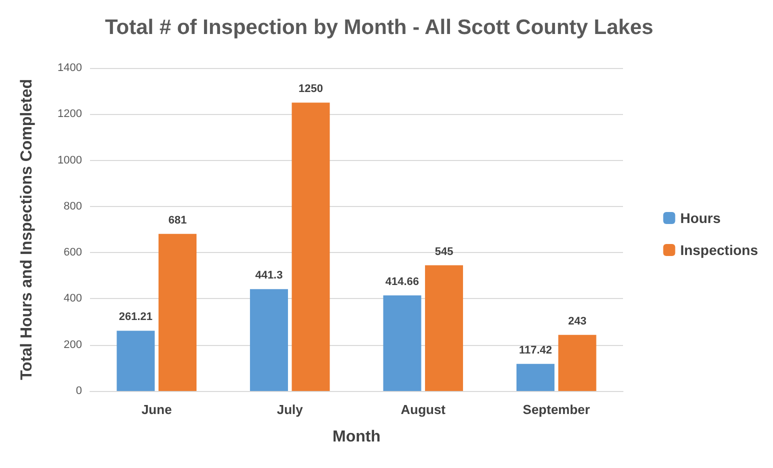  What do you see at coordinates (70, 160) in the screenshot?
I see `y-tick-label: 1000` at bounding box center [70, 160].